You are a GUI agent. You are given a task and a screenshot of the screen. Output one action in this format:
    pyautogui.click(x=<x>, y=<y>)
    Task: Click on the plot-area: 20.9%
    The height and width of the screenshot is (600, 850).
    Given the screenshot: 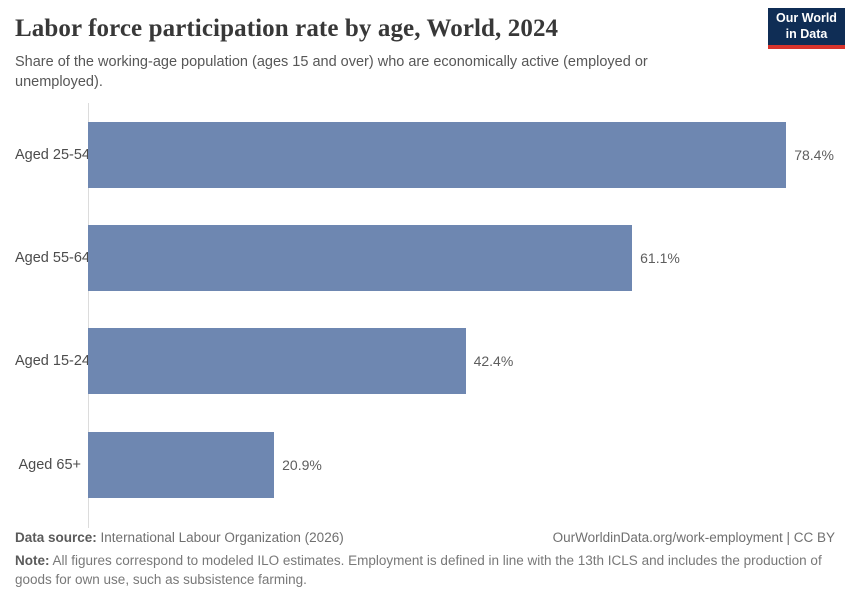 What is the action you would take?
    pyautogui.click(x=466, y=465)
    